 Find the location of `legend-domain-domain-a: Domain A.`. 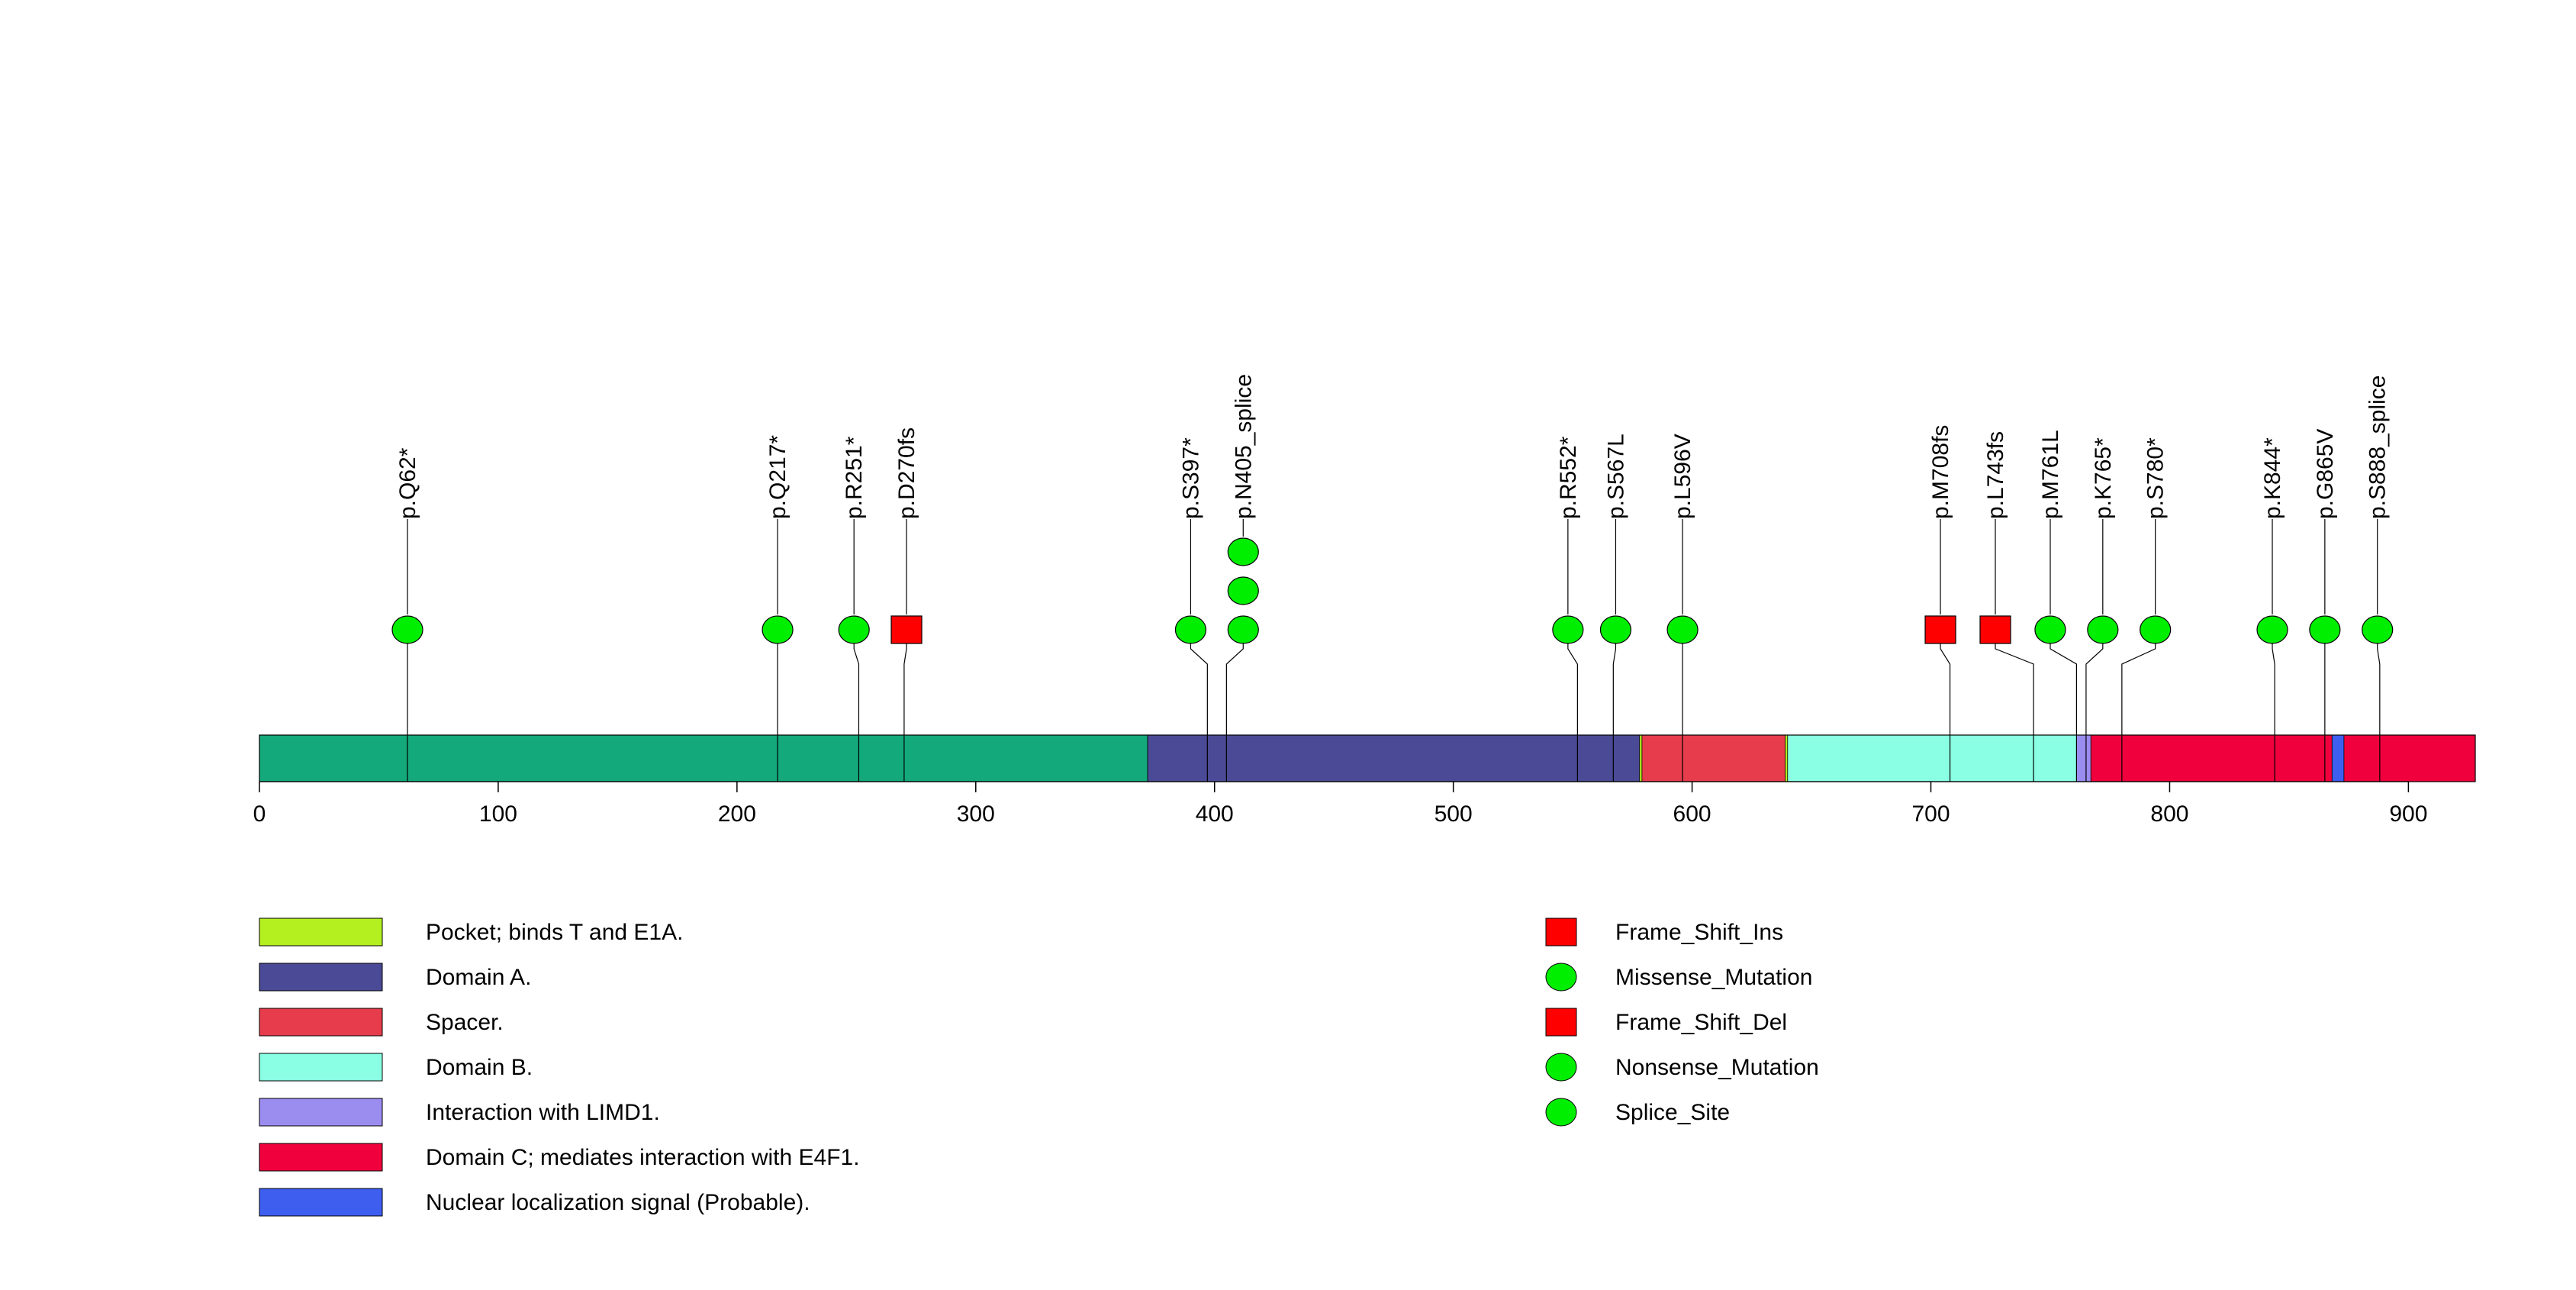

legend-domain-domain-a: Domain A. is located at coordinates (395, 978).